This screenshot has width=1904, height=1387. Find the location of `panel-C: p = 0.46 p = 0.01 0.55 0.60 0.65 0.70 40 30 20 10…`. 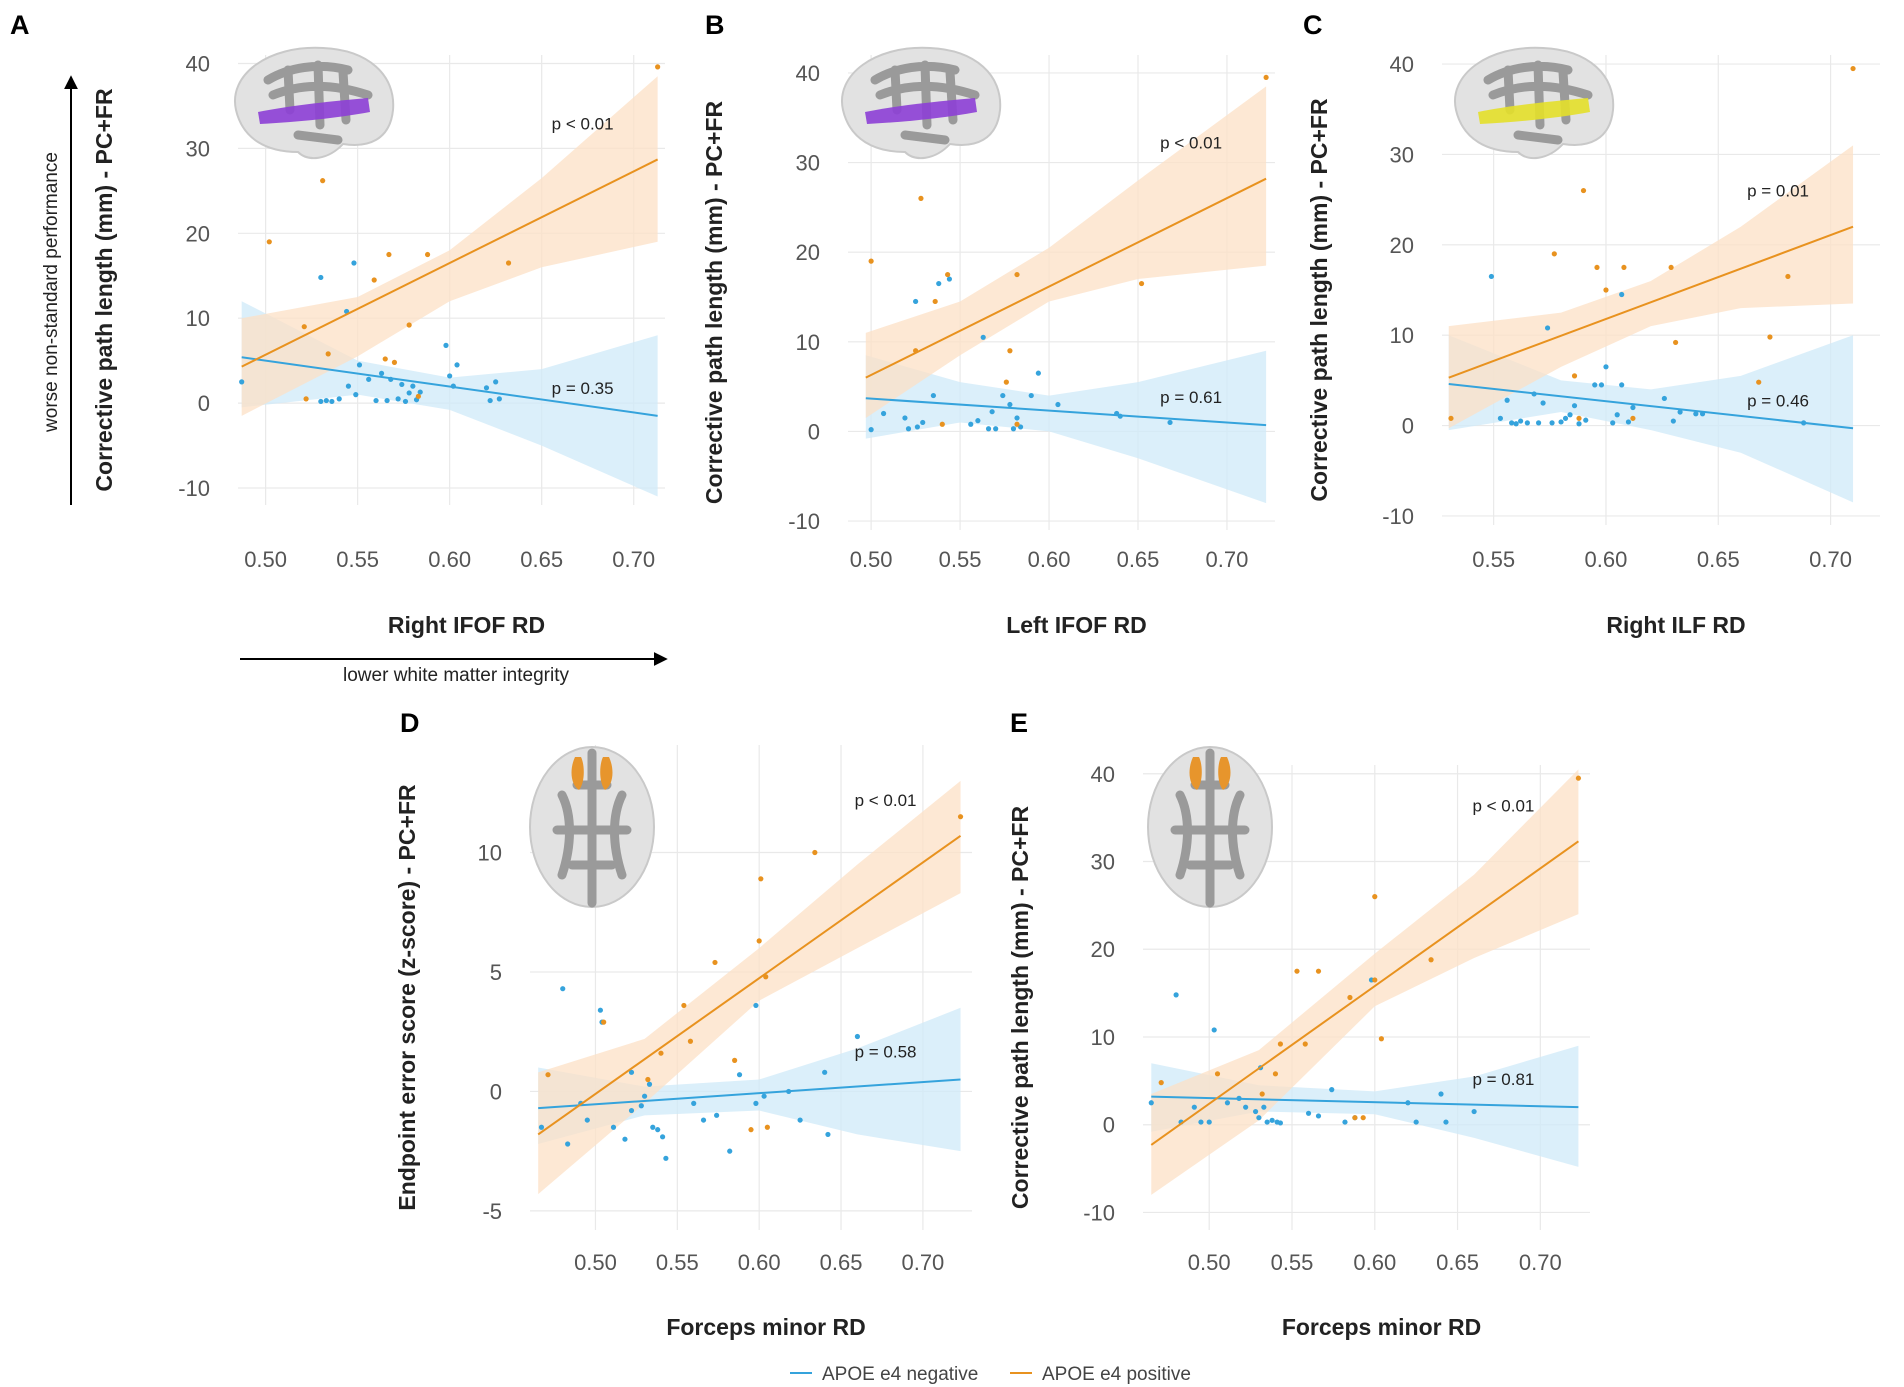

panel-C: p = 0.46 p = 0.01 0.55 0.60 0.65 0.70 40 30 20 10… is located at coordinates (1591, 324).